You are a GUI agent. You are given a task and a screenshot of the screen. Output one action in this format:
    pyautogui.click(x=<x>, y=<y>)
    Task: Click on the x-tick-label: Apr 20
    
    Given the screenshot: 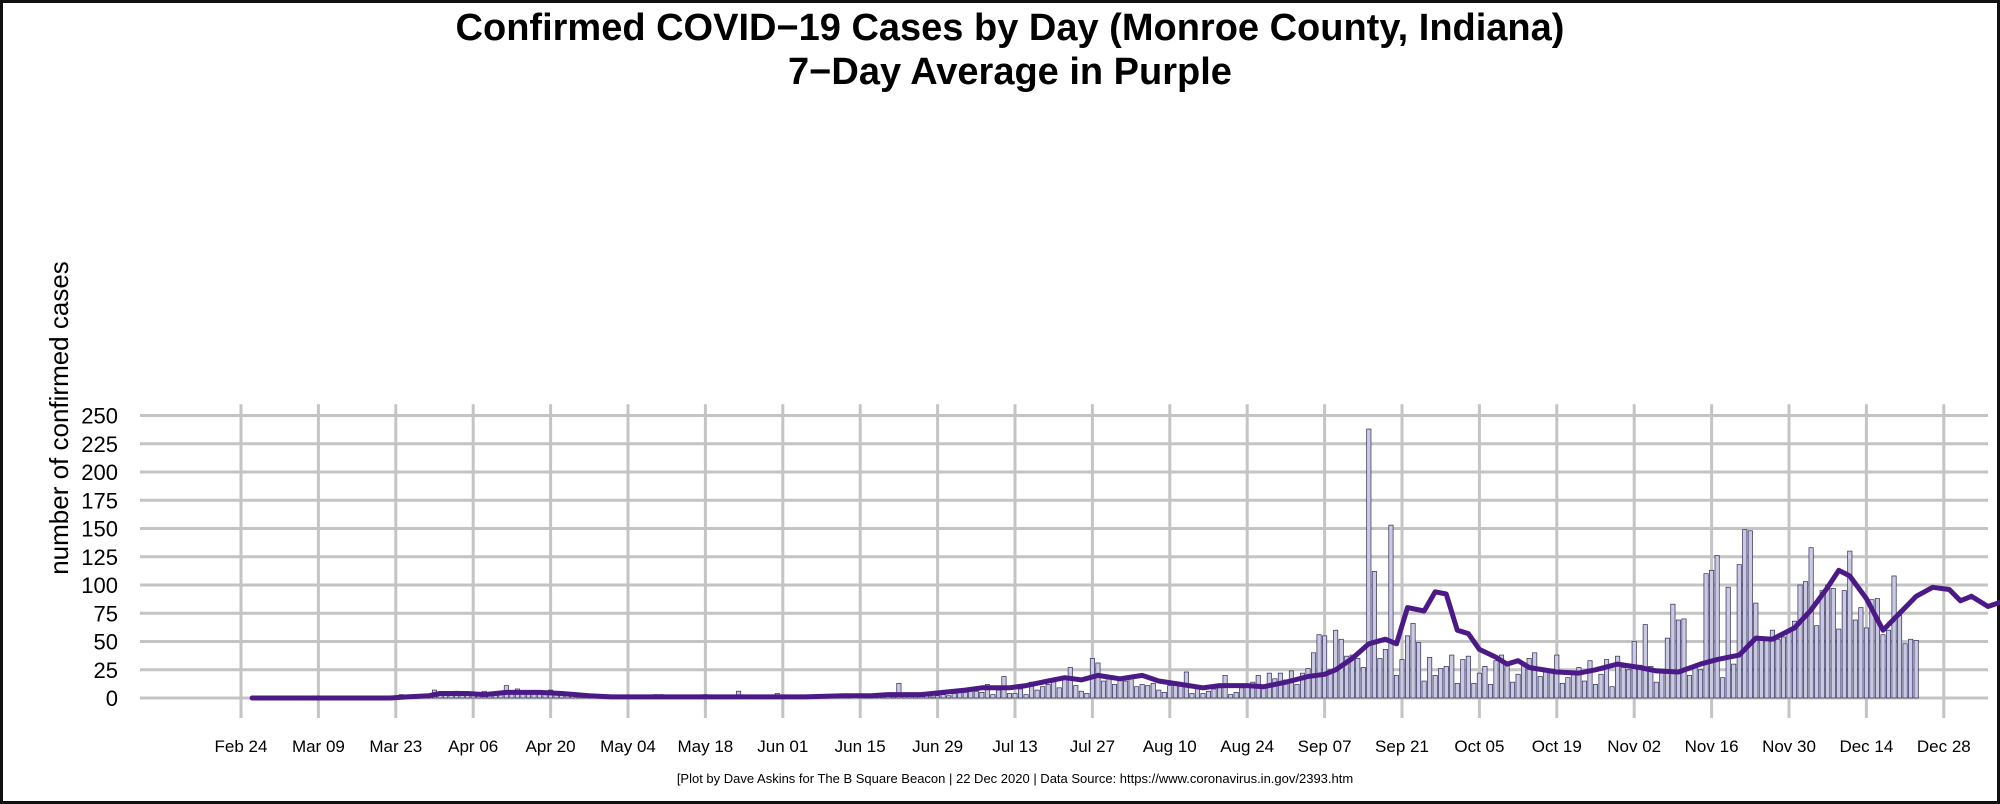 What is the action you would take?
    pyautogui.click(x=551, y=746)
    